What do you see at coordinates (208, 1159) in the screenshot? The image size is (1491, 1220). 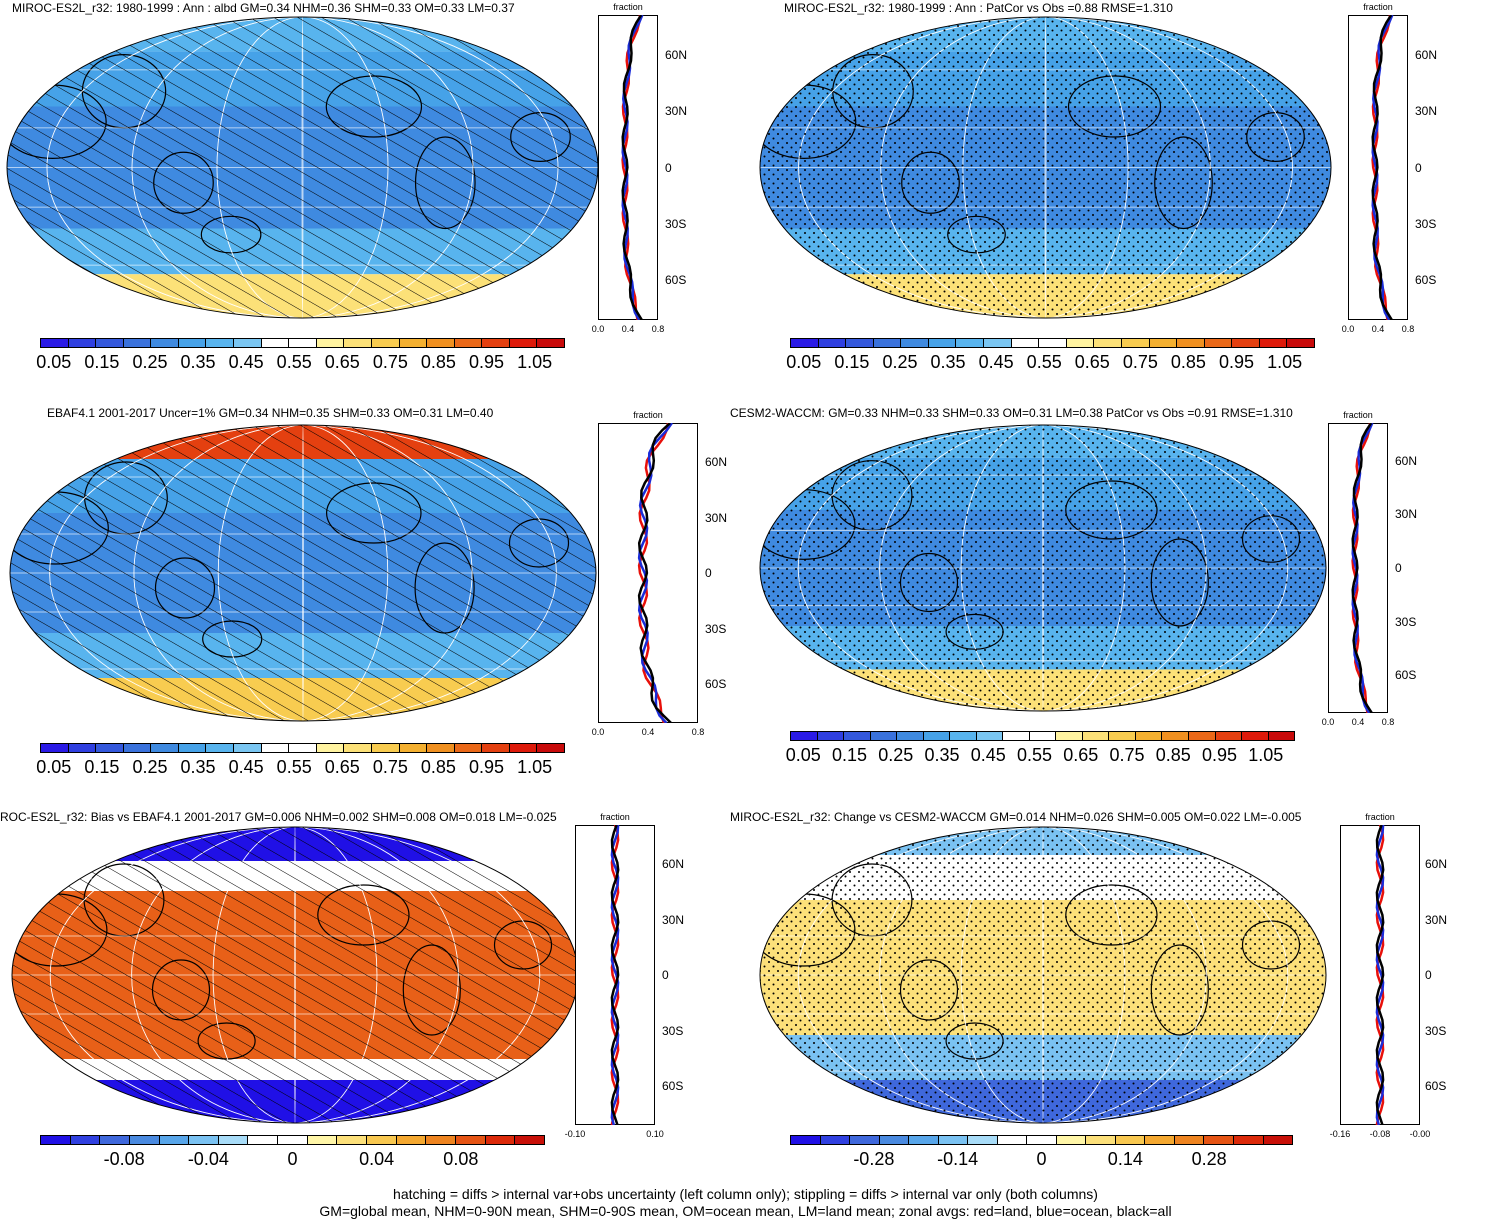 I see `colorbar-tick-label: -0.04` at bounding box center [208, 1159].